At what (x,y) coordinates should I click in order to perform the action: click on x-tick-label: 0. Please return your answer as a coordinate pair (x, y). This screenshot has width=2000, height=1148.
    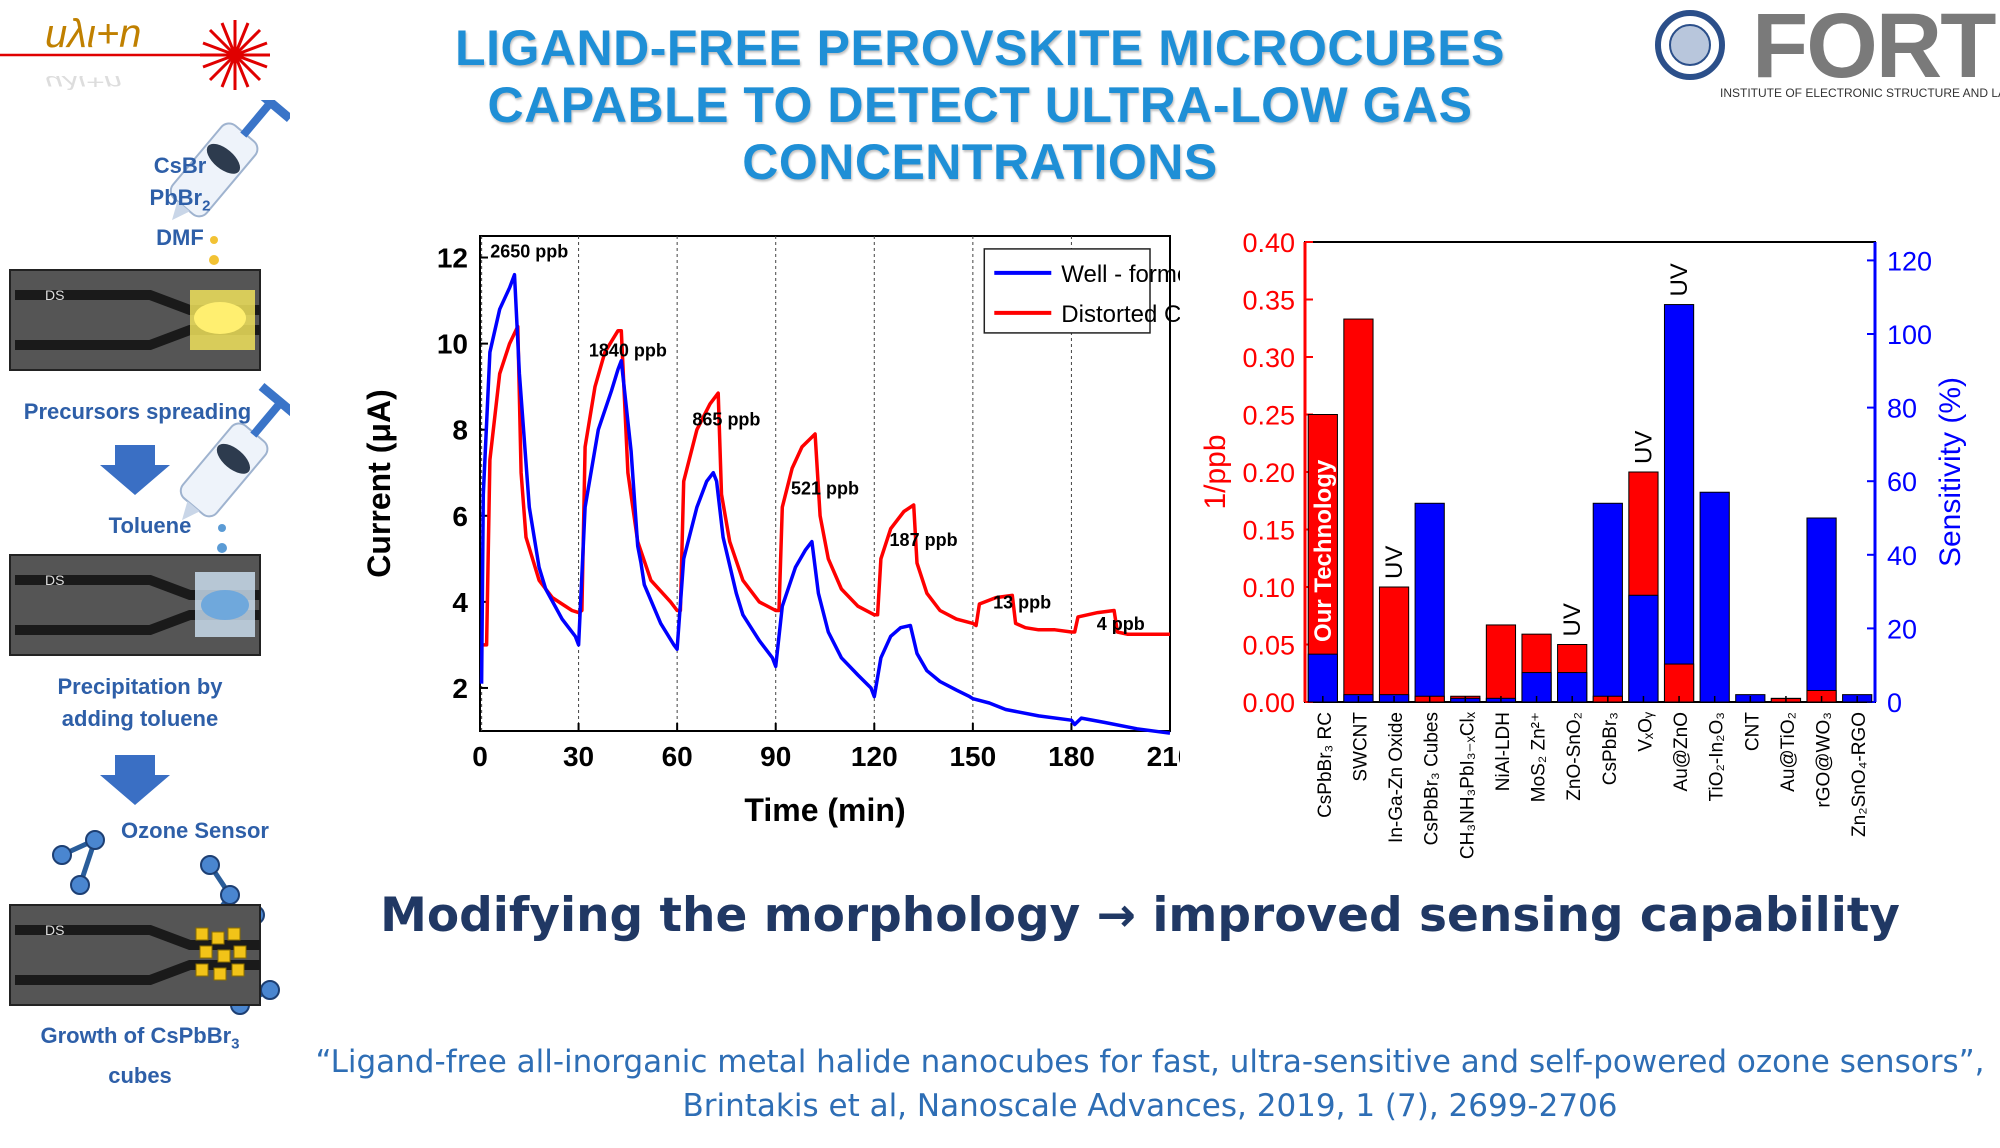
    Looking at the image, I should click on (480, 756).